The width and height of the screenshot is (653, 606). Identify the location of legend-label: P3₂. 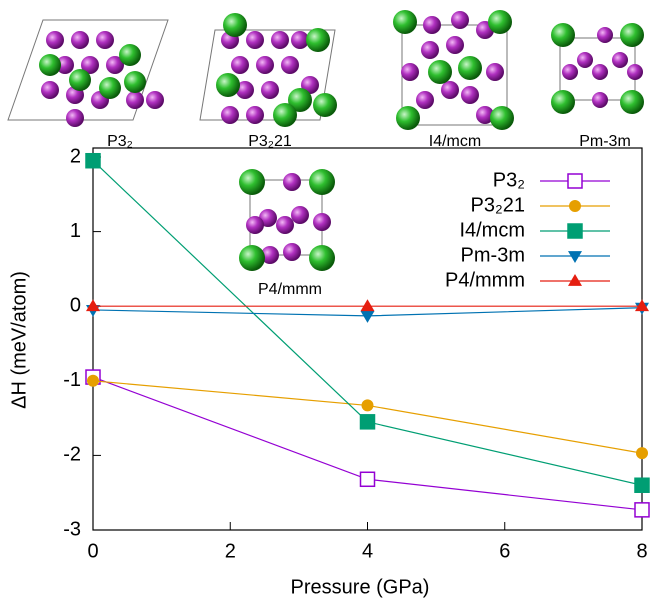
(509, 180).